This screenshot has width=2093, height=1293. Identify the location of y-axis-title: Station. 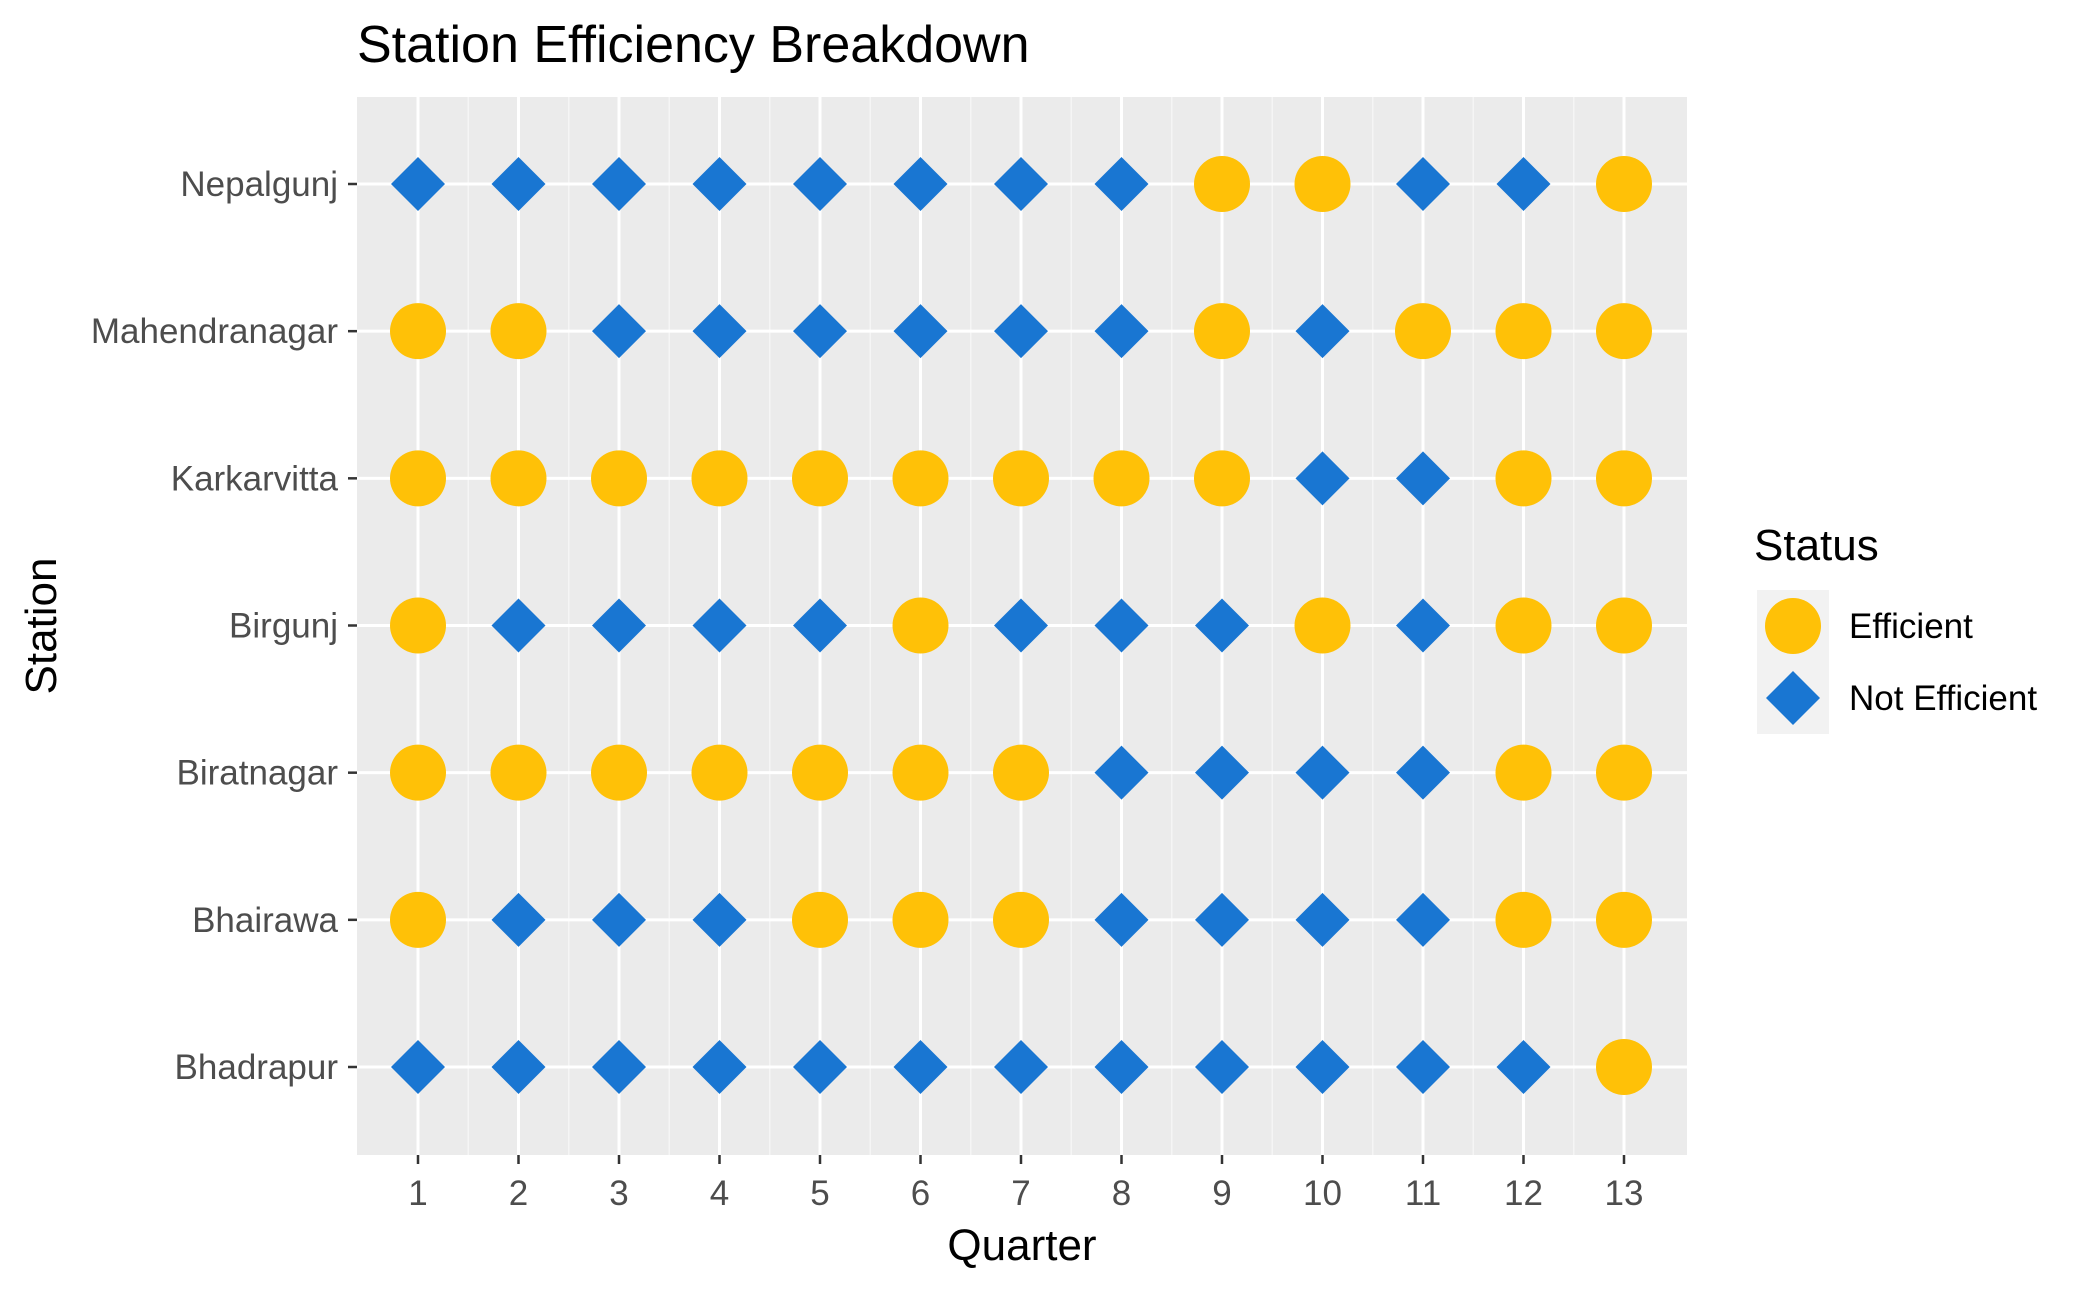
(41, 626).